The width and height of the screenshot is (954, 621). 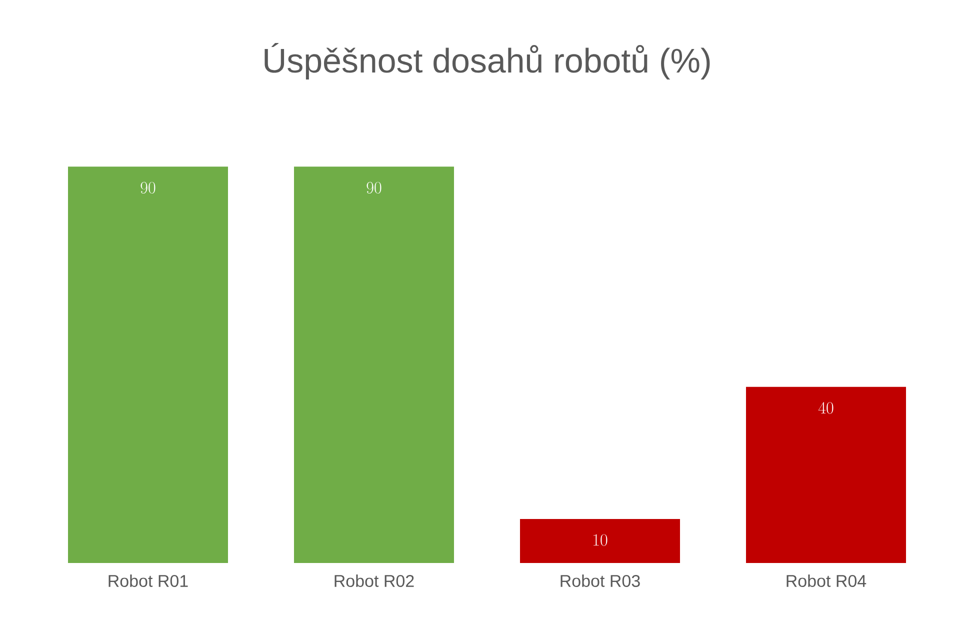 I want to click on x-tick-label: Robot R04, so click(x=826, y=581).